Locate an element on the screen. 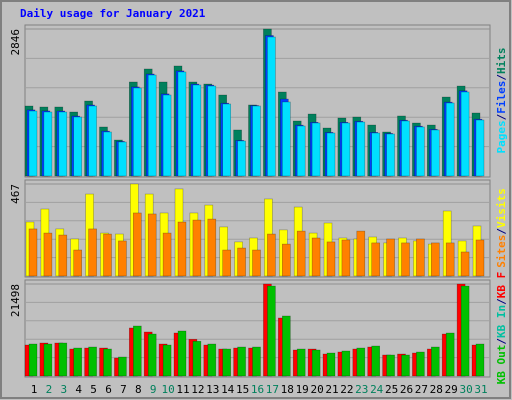 The image size is (512, 400). y-tick-label: 21498 is located at coordinates (15, 300).